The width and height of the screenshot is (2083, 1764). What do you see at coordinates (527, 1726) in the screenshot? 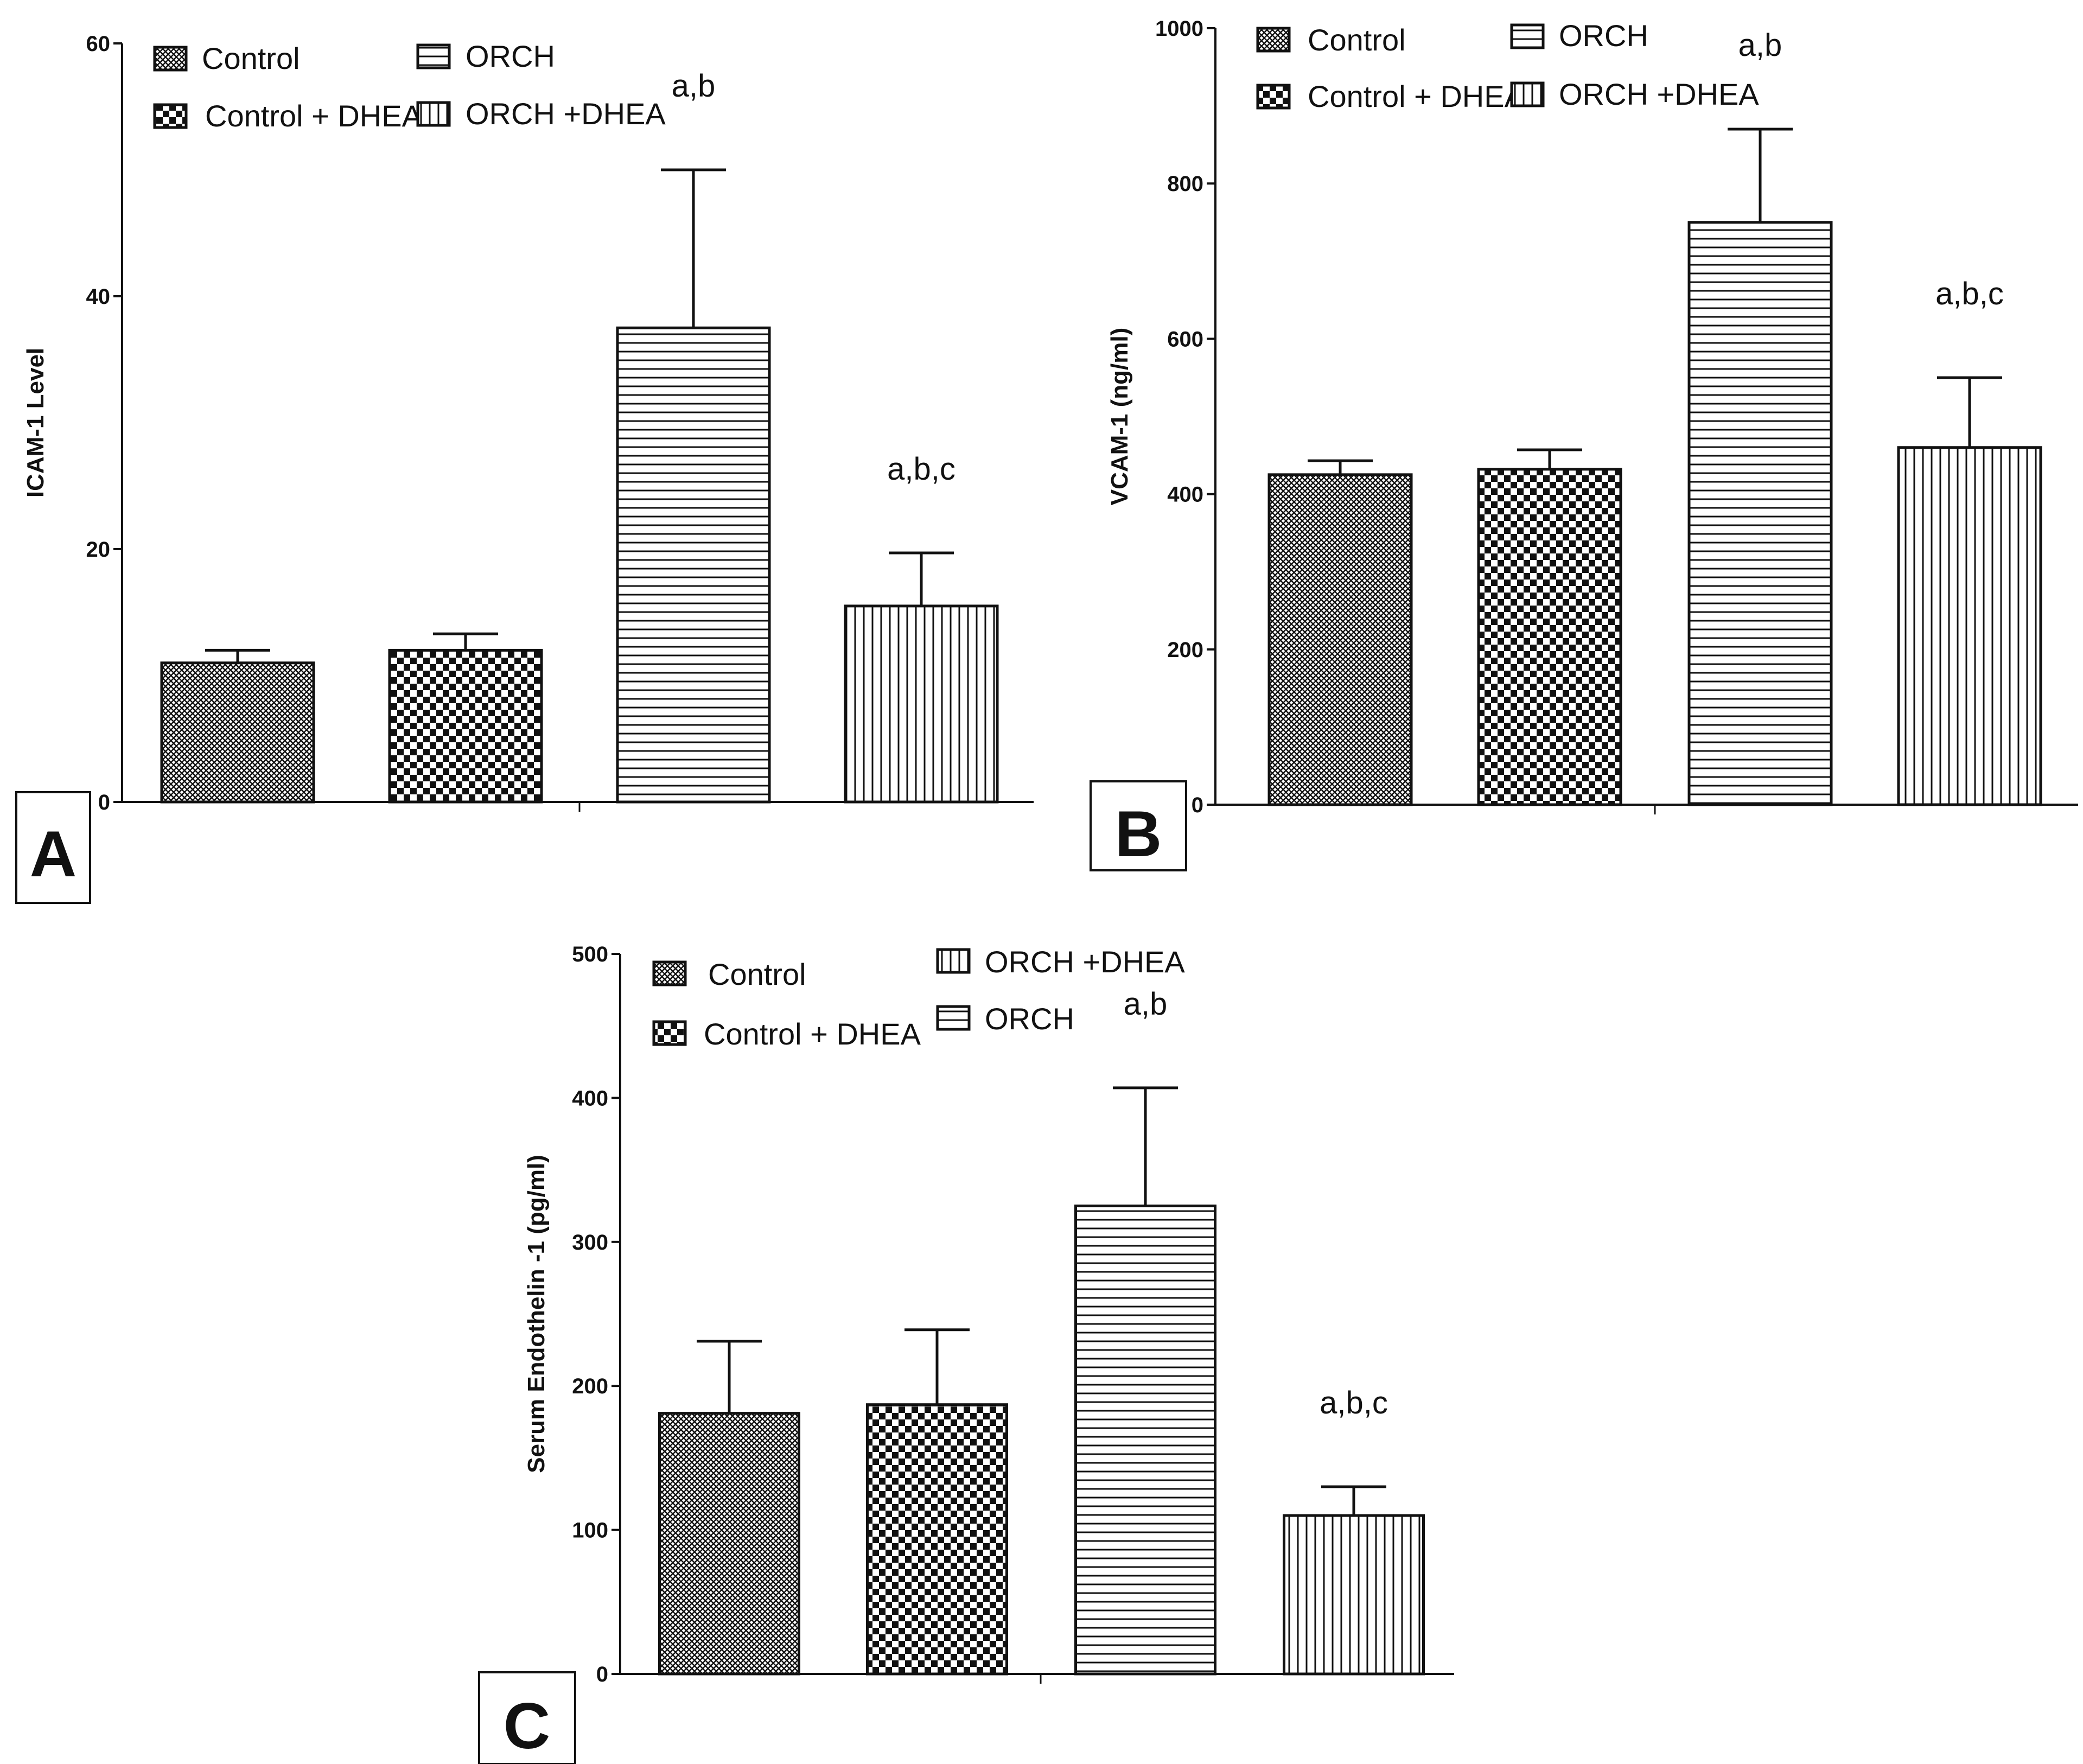
I see `panel-letter-c: C` at bounding box center [527, 1726].